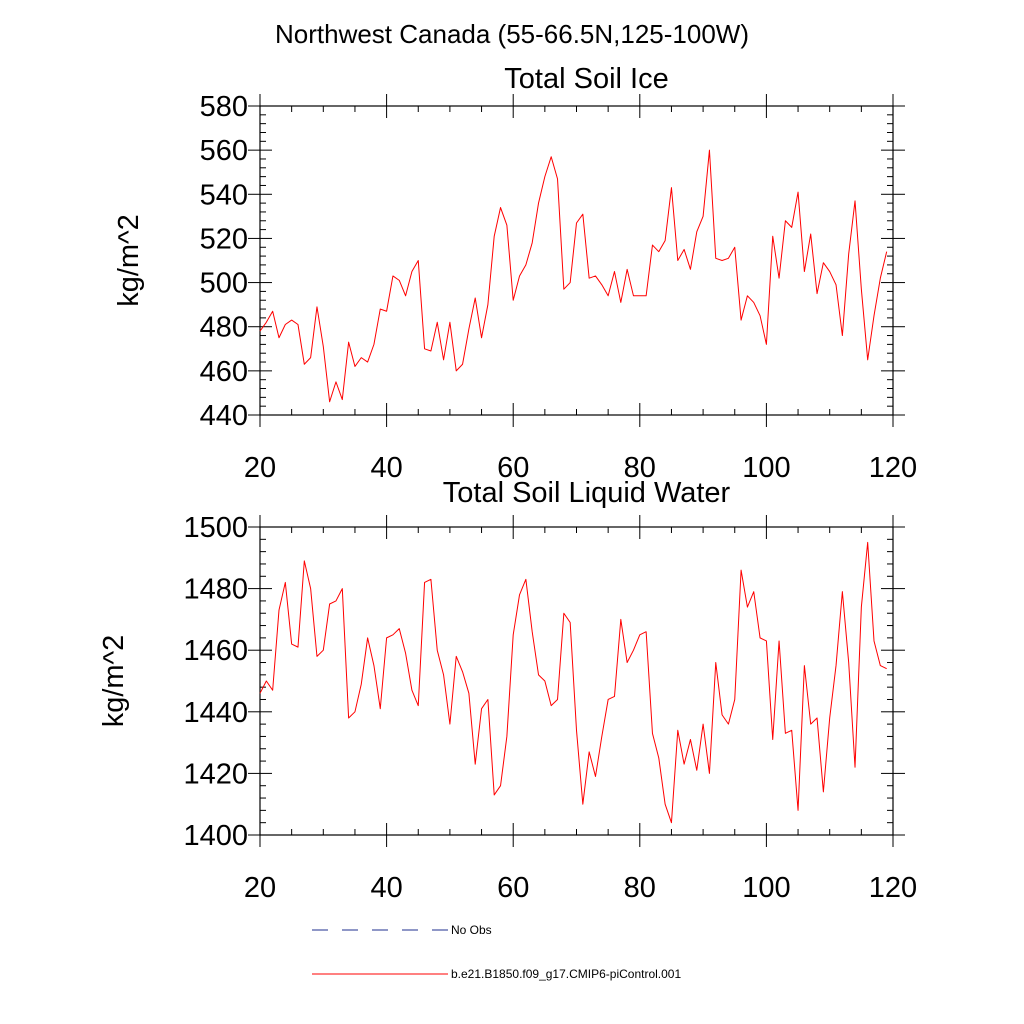  I want to click on y-tick-label: 500, so click(224, 284).